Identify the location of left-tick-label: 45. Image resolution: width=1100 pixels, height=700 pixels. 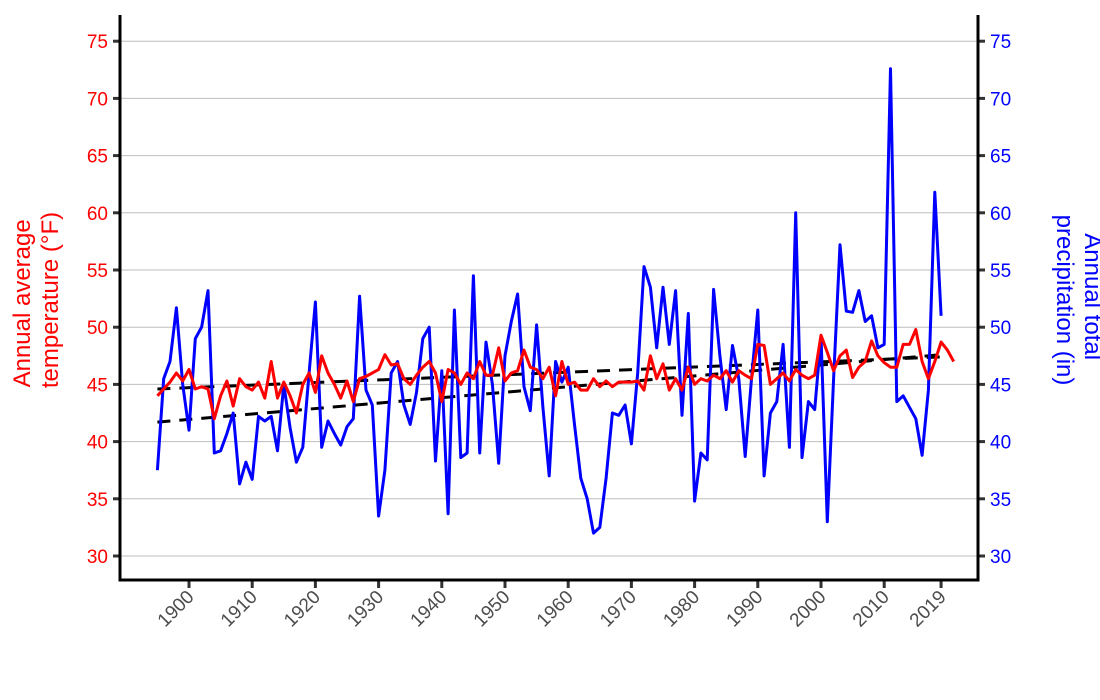
(97, 385).